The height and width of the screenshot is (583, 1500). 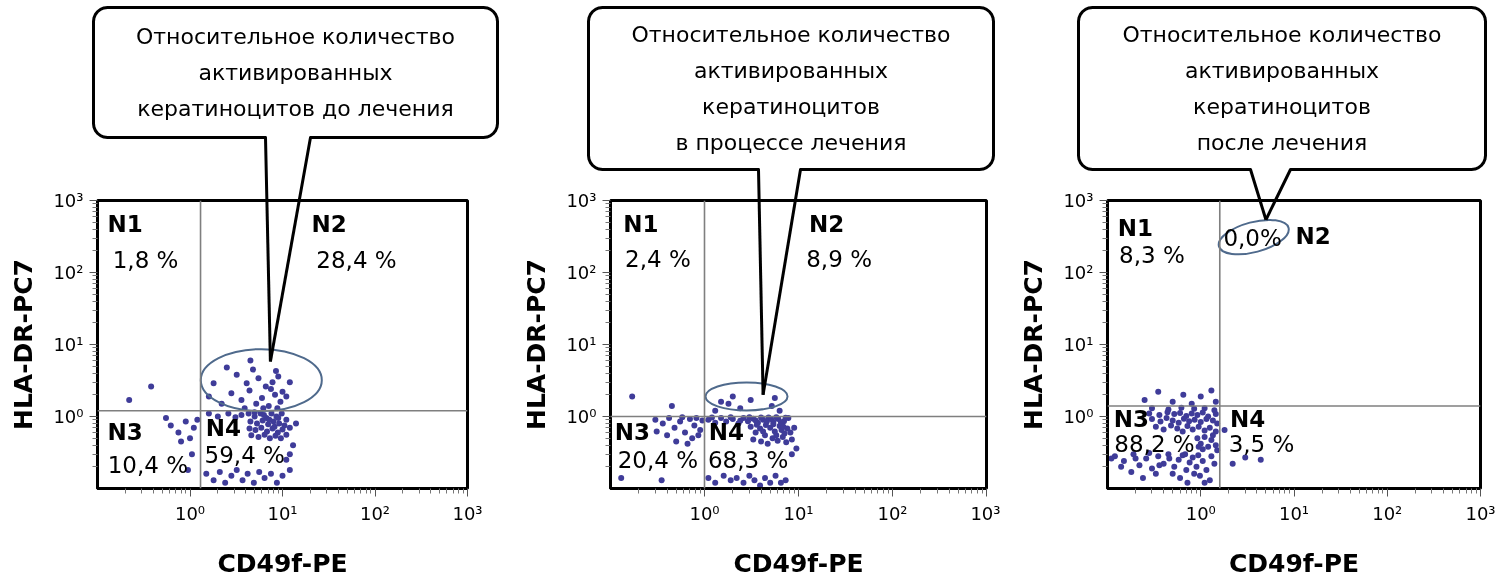 What do you see at coordinates (145, 259) in the screenshot?
I see `annotation: 1,8 %` at bounding box center [145, 259].